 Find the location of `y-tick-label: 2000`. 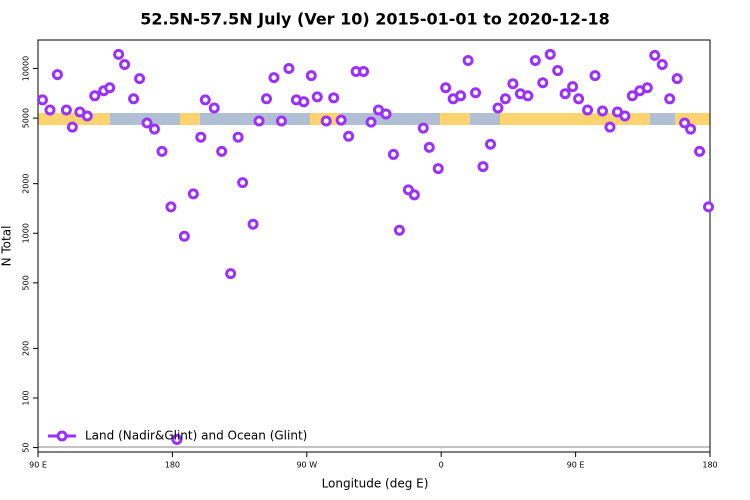

y-tick-label: 2000 is located at coordinates (26, 183).